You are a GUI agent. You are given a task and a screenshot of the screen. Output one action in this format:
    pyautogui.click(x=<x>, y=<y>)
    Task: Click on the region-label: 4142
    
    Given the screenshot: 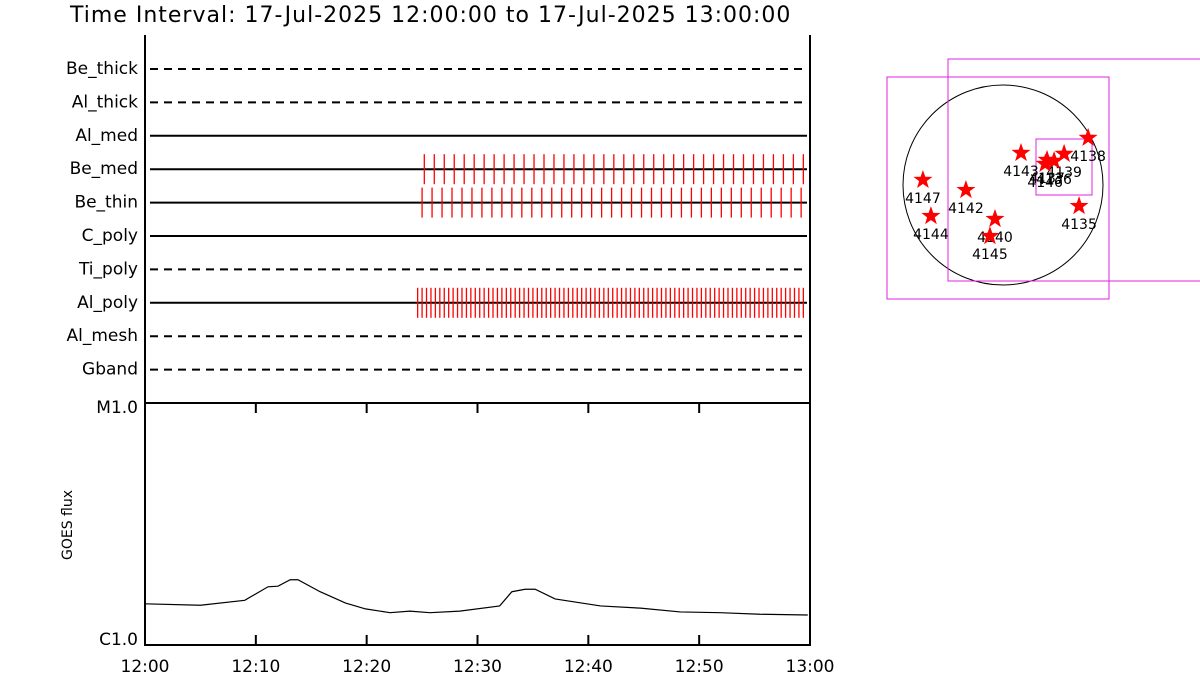 What is the action you would take?
    pyautogui.click(x=966, y=209)
    